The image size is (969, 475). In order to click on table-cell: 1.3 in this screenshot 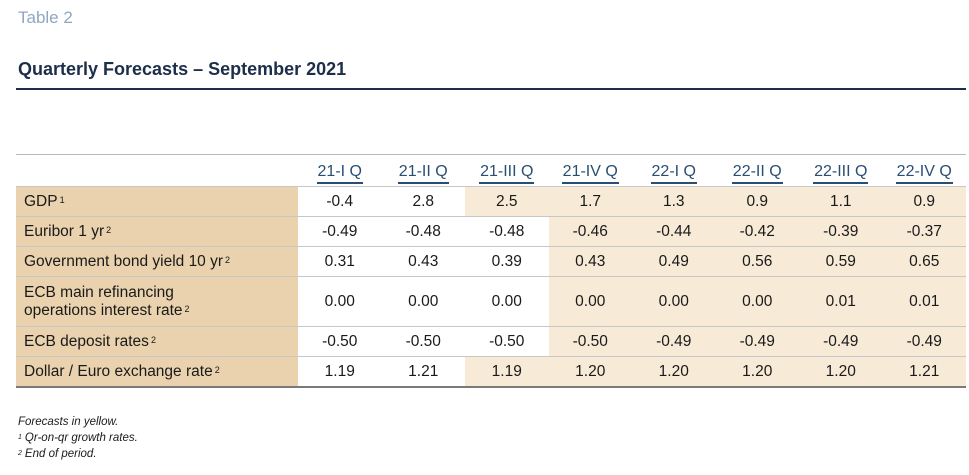, I will do `click(674, 201)`.